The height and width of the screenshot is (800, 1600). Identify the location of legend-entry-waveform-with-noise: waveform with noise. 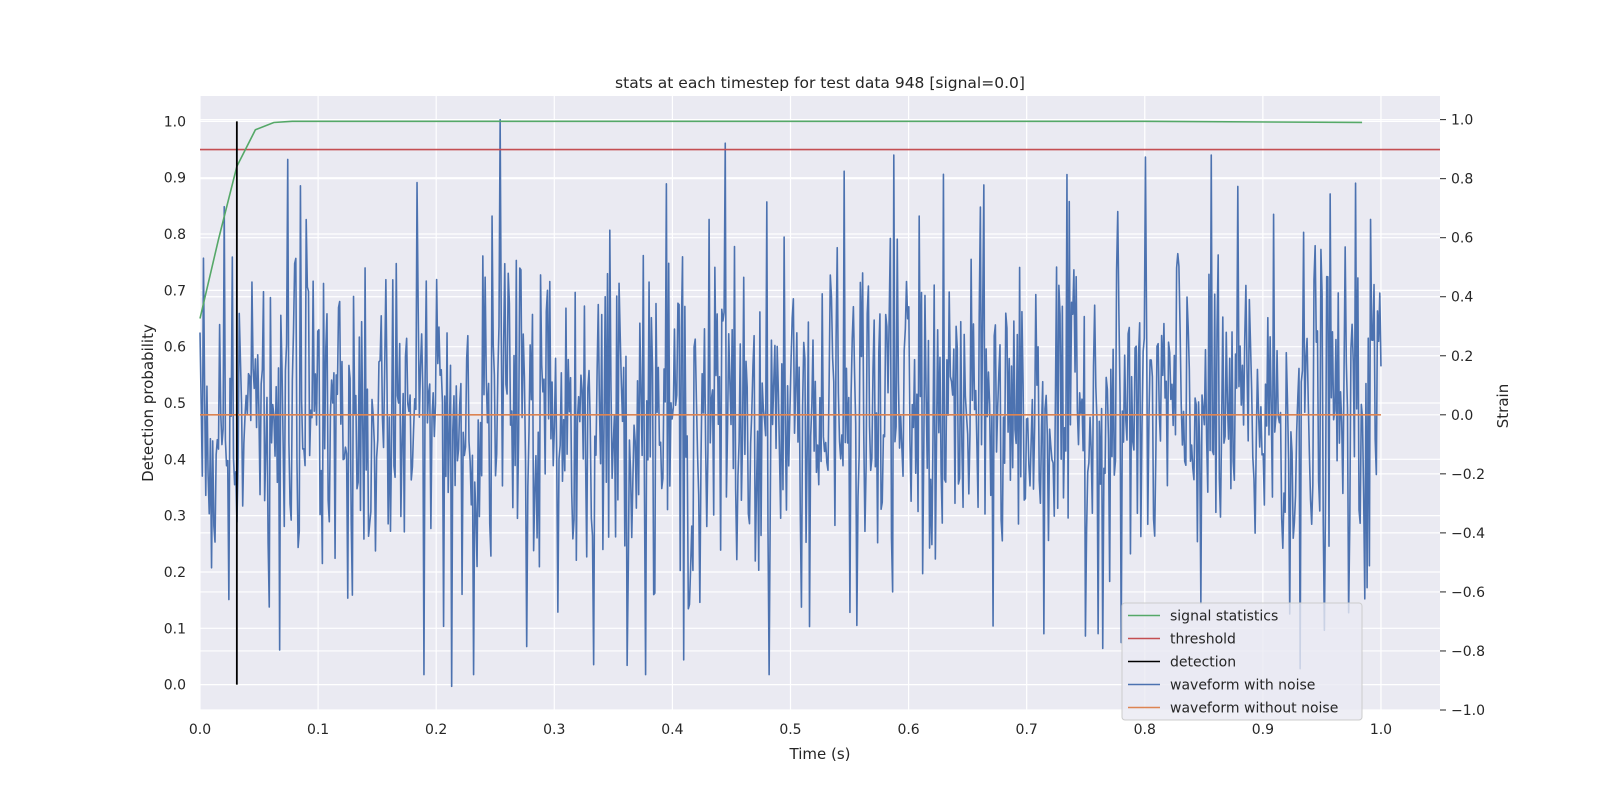
(1221, 686).